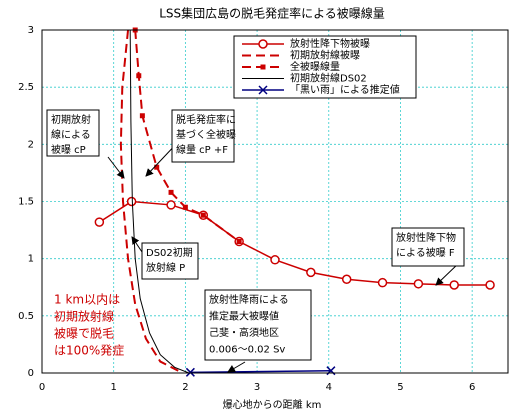 Image resolution: width=525 pixels, height=420 pixels. I want to click on annotation-text: 脱毛発症率に, so click(206, 119).